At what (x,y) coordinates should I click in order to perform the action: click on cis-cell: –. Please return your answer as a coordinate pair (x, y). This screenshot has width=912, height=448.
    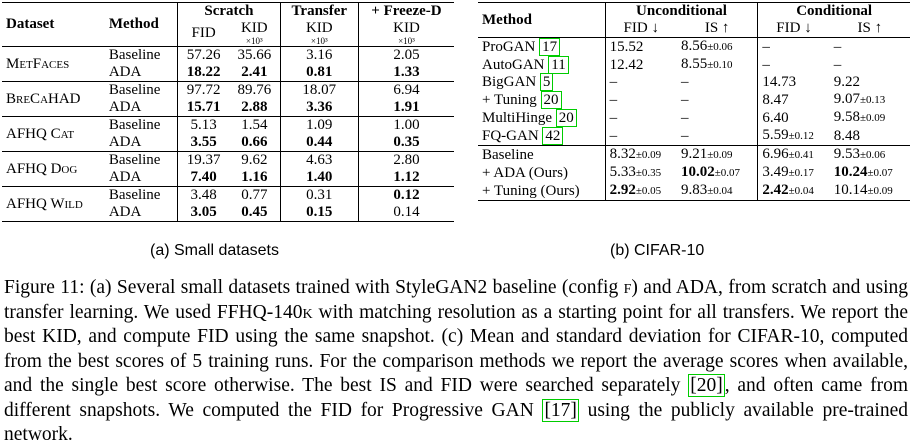
    Looking at the image, I should click on (837, 64).